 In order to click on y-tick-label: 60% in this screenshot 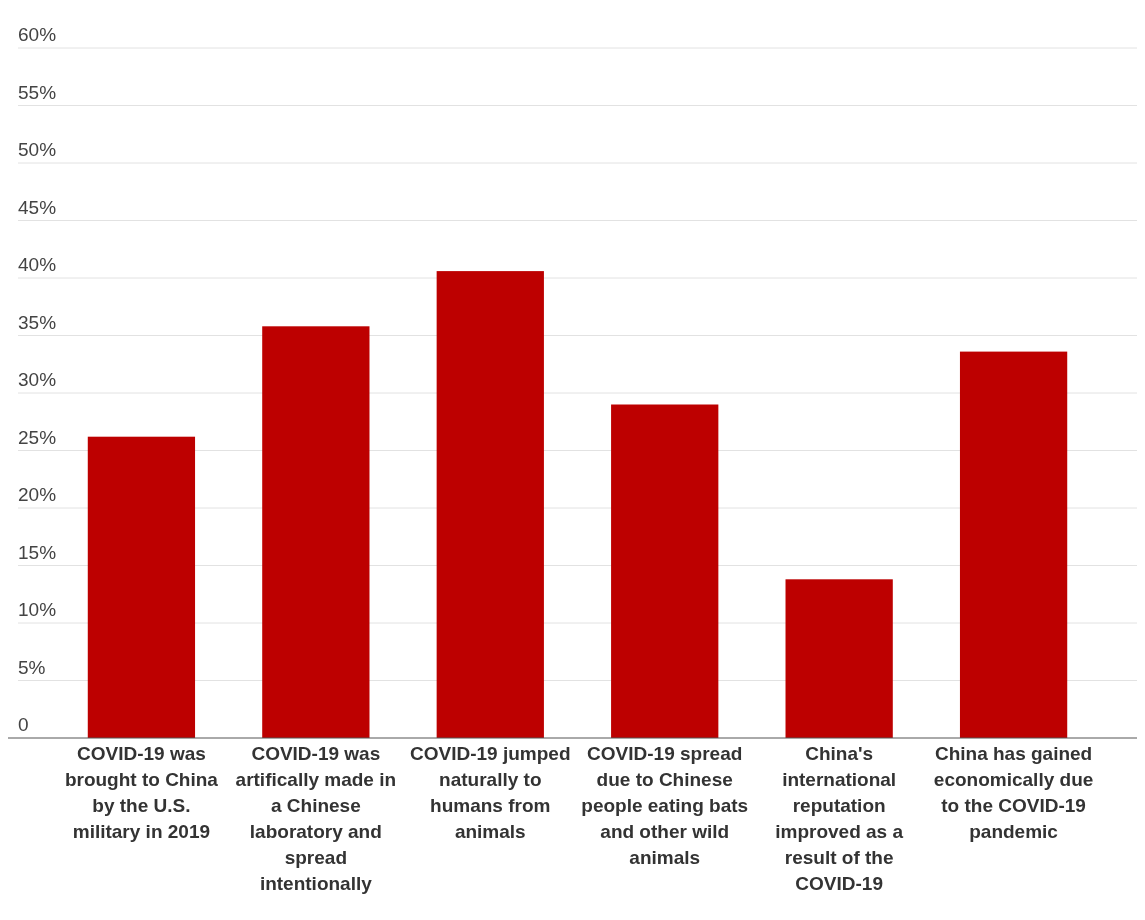, I will do `click(37, 34)`.